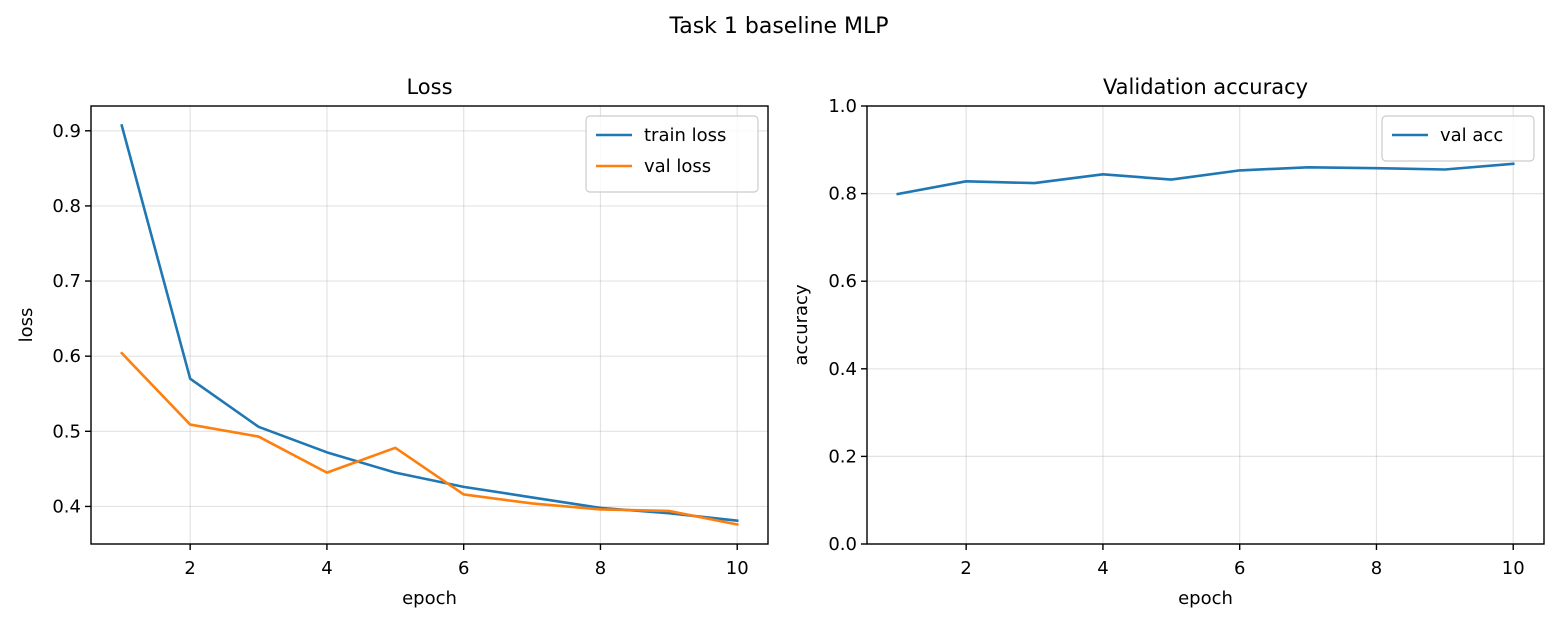 This screenshot has height=622, width=1559. Describe the element at coordinates (842, 106) in the screenshot. I see `y-tick-label: 1.0` at that location.